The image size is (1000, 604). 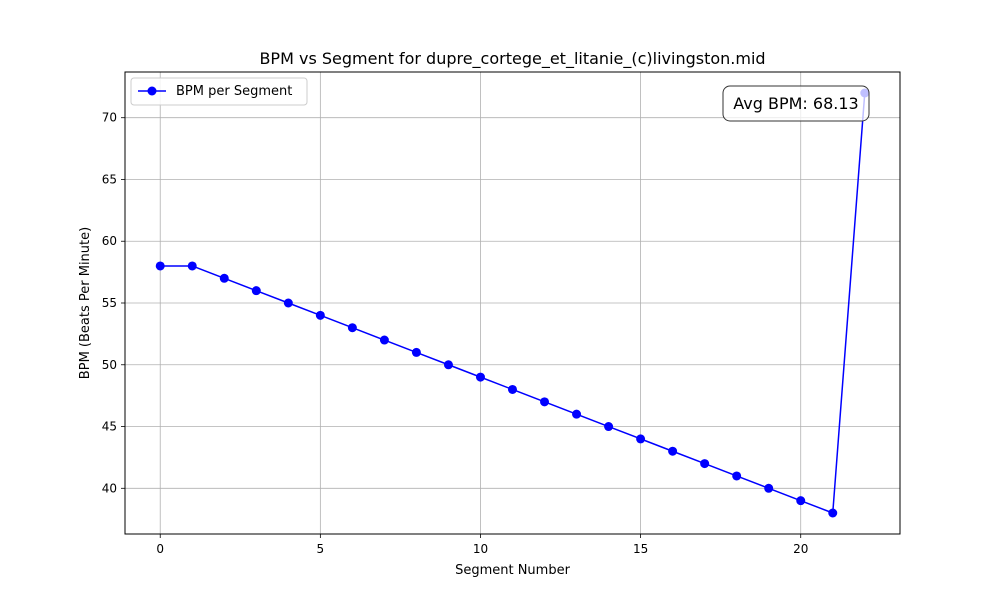 I want to click on x-tick-label: 0, so click(x=160, y=549).